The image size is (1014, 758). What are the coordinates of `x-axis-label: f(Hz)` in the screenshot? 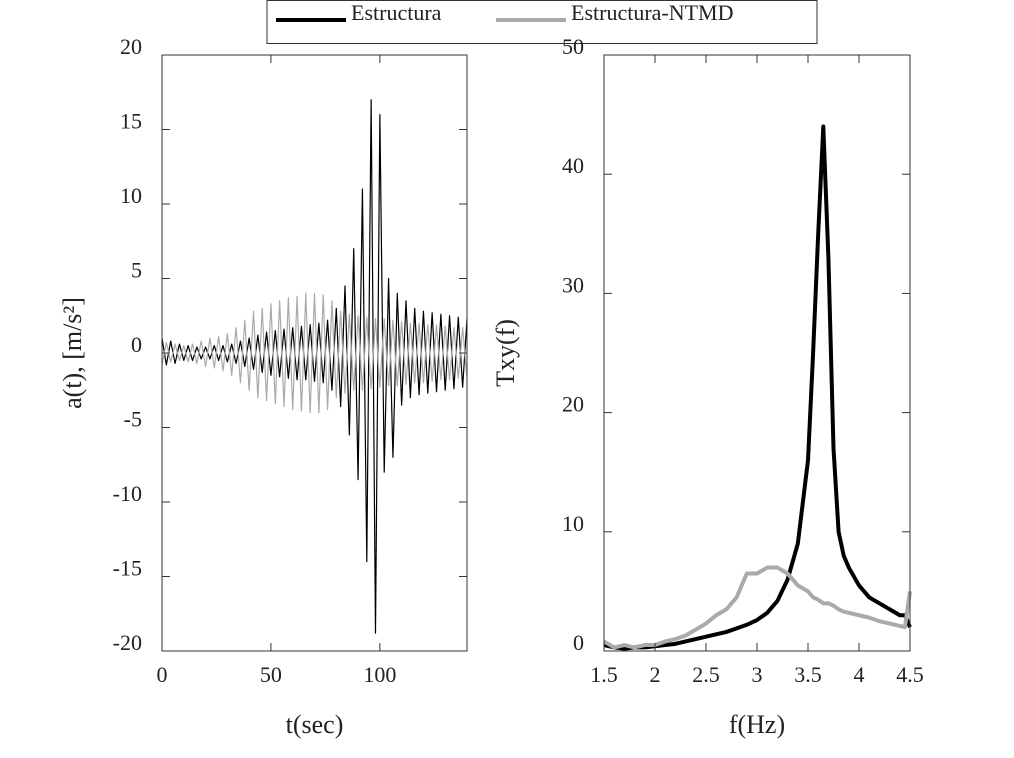 It's located at (757, 724).